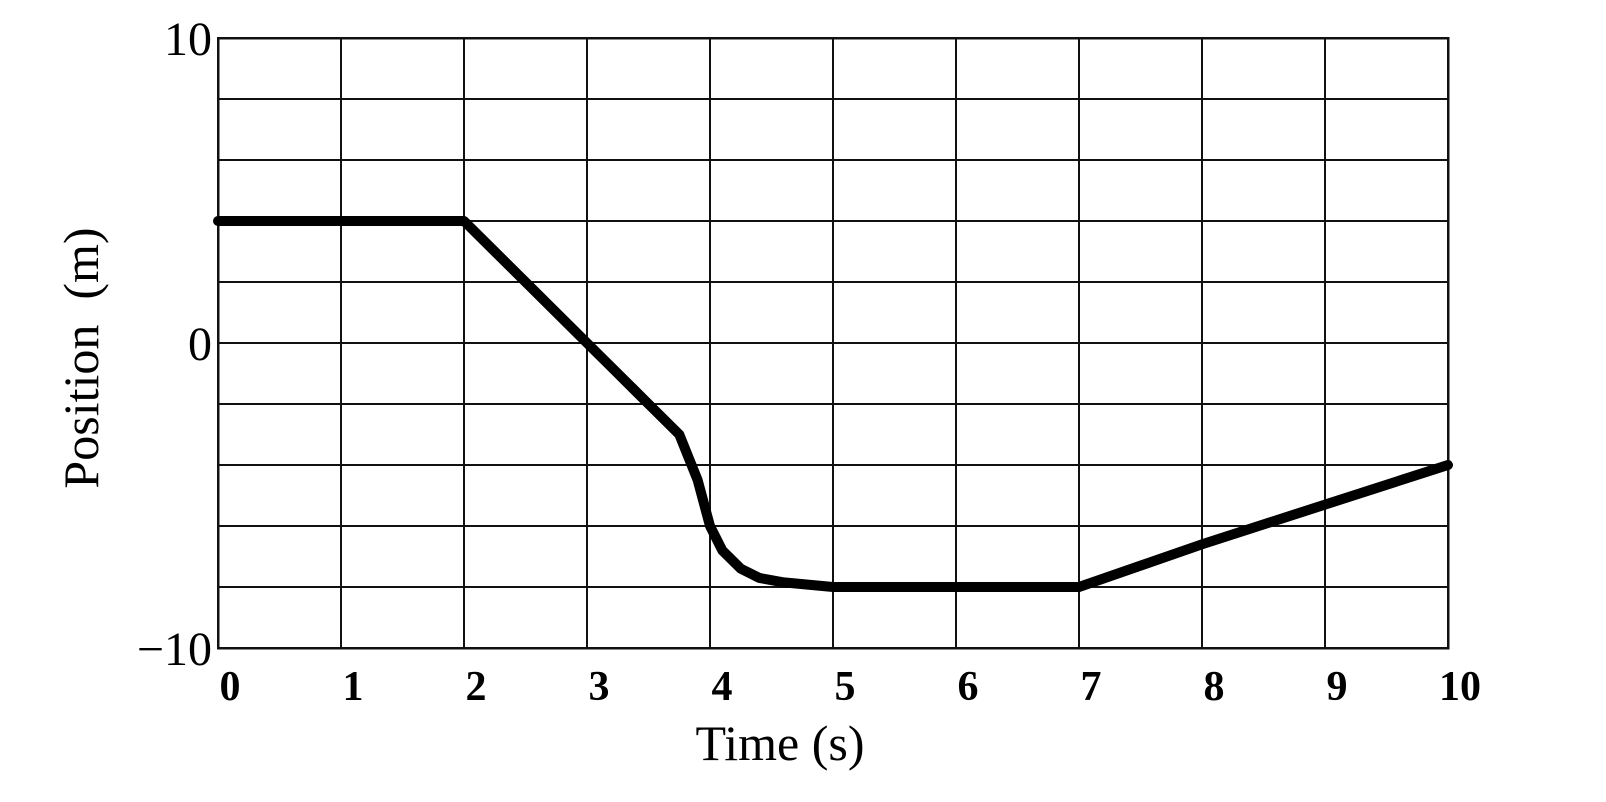 This screenshot has width=1606, height=802. I want to click on x-tick-label: 2, so click(476, 687).